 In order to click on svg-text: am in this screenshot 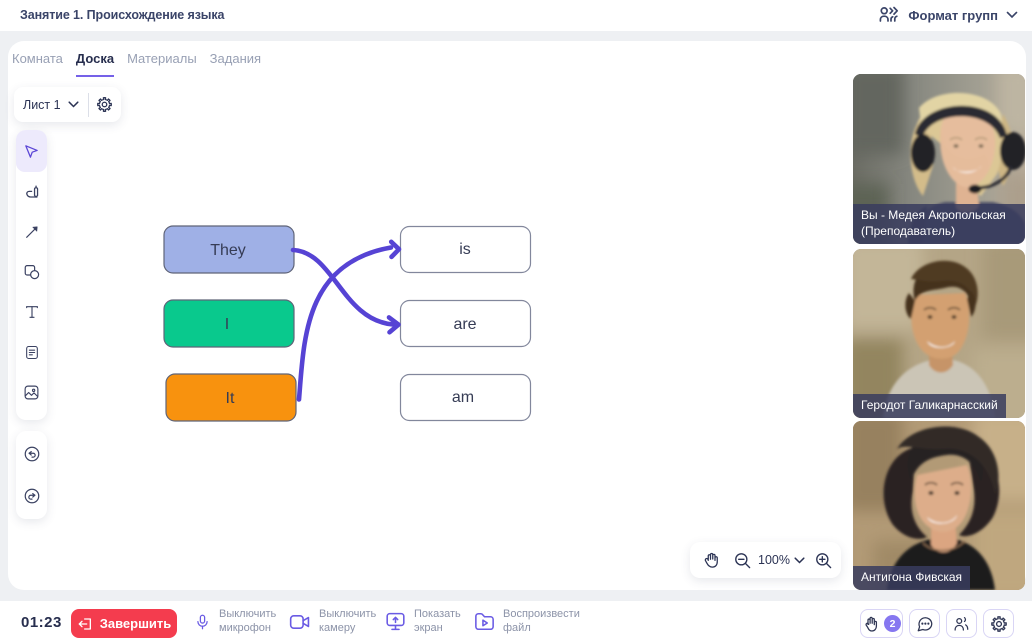, I will do `click(463, 397)`.